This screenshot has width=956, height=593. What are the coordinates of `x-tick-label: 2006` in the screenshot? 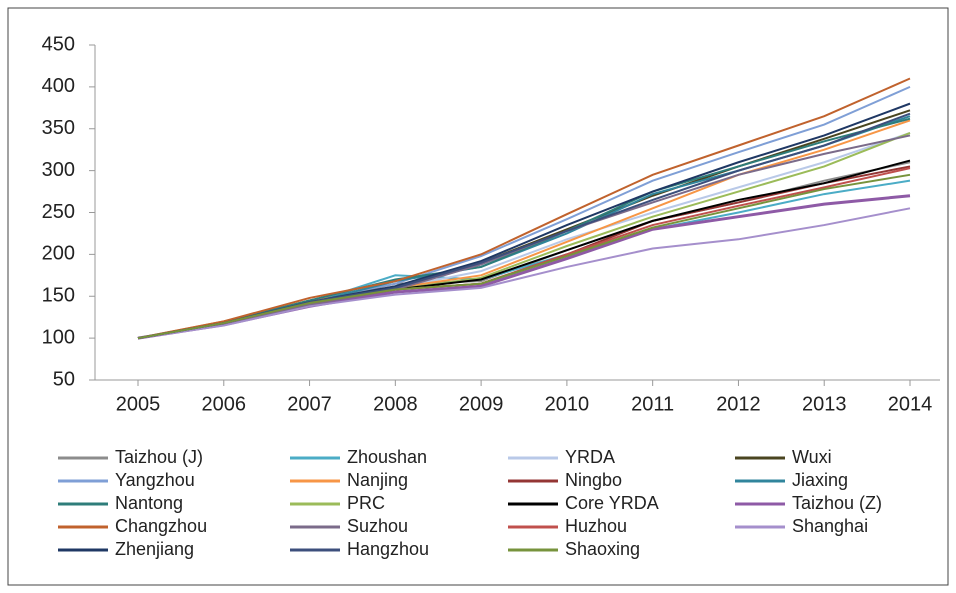 It's located at (224, 404).